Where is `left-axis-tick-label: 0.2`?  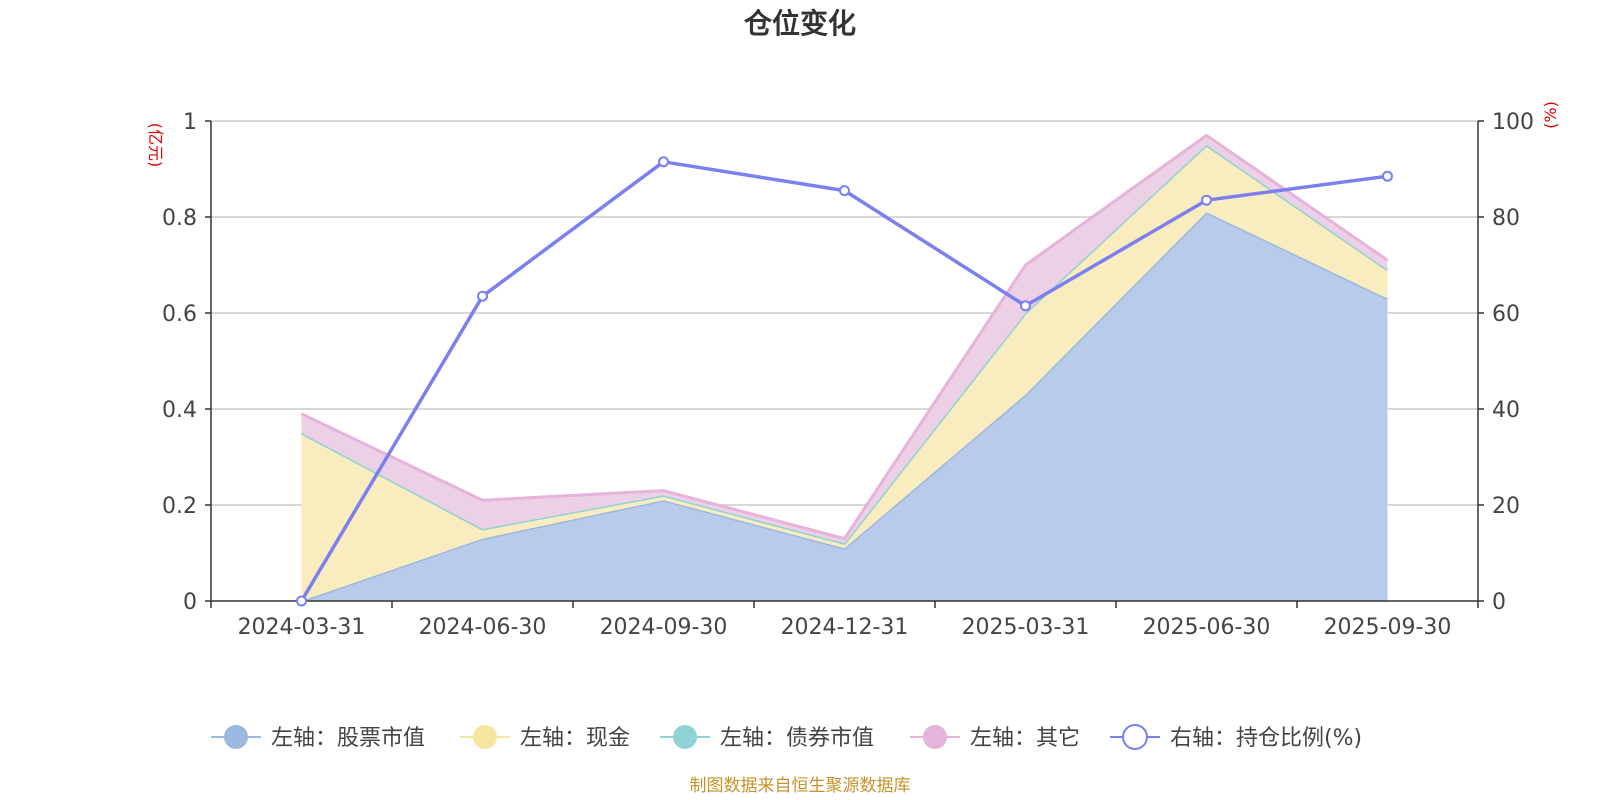
left-axis-tick-label: 0.2 is located at coordinates (179, 506).